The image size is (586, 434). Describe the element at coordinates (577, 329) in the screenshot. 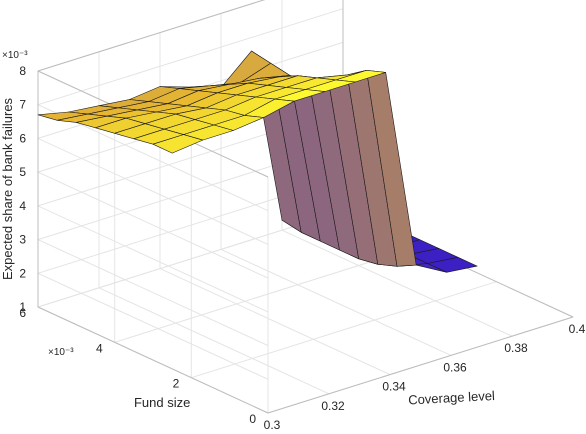

I see `x-tick-label-5: 0.4` at that location.